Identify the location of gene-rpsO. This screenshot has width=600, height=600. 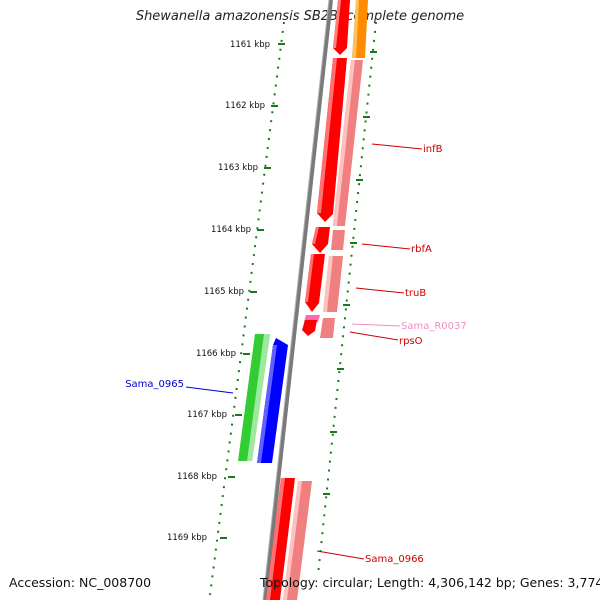
(309, 328).